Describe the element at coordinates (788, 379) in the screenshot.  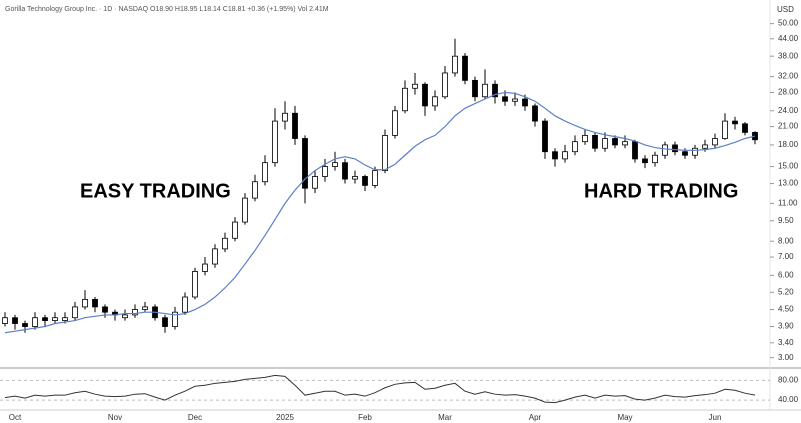
I see `y-tick-label: 80.00` at that location.